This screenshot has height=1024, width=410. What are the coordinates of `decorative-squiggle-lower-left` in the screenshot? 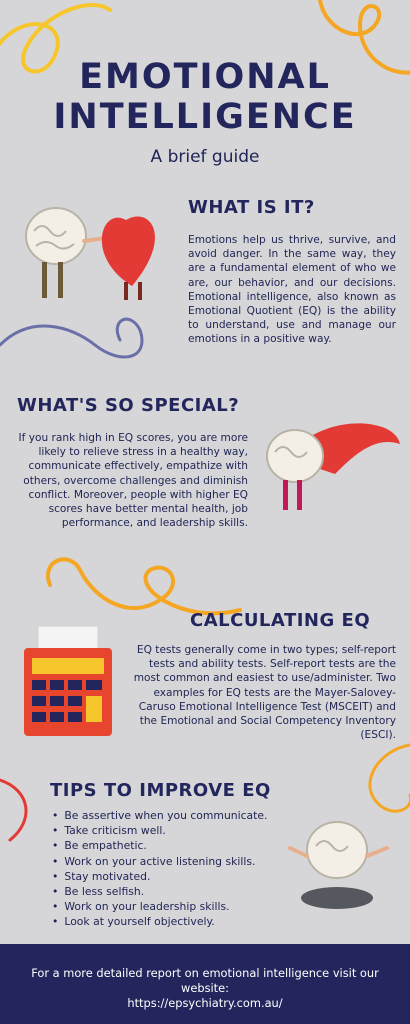 It's located at (14, 810).